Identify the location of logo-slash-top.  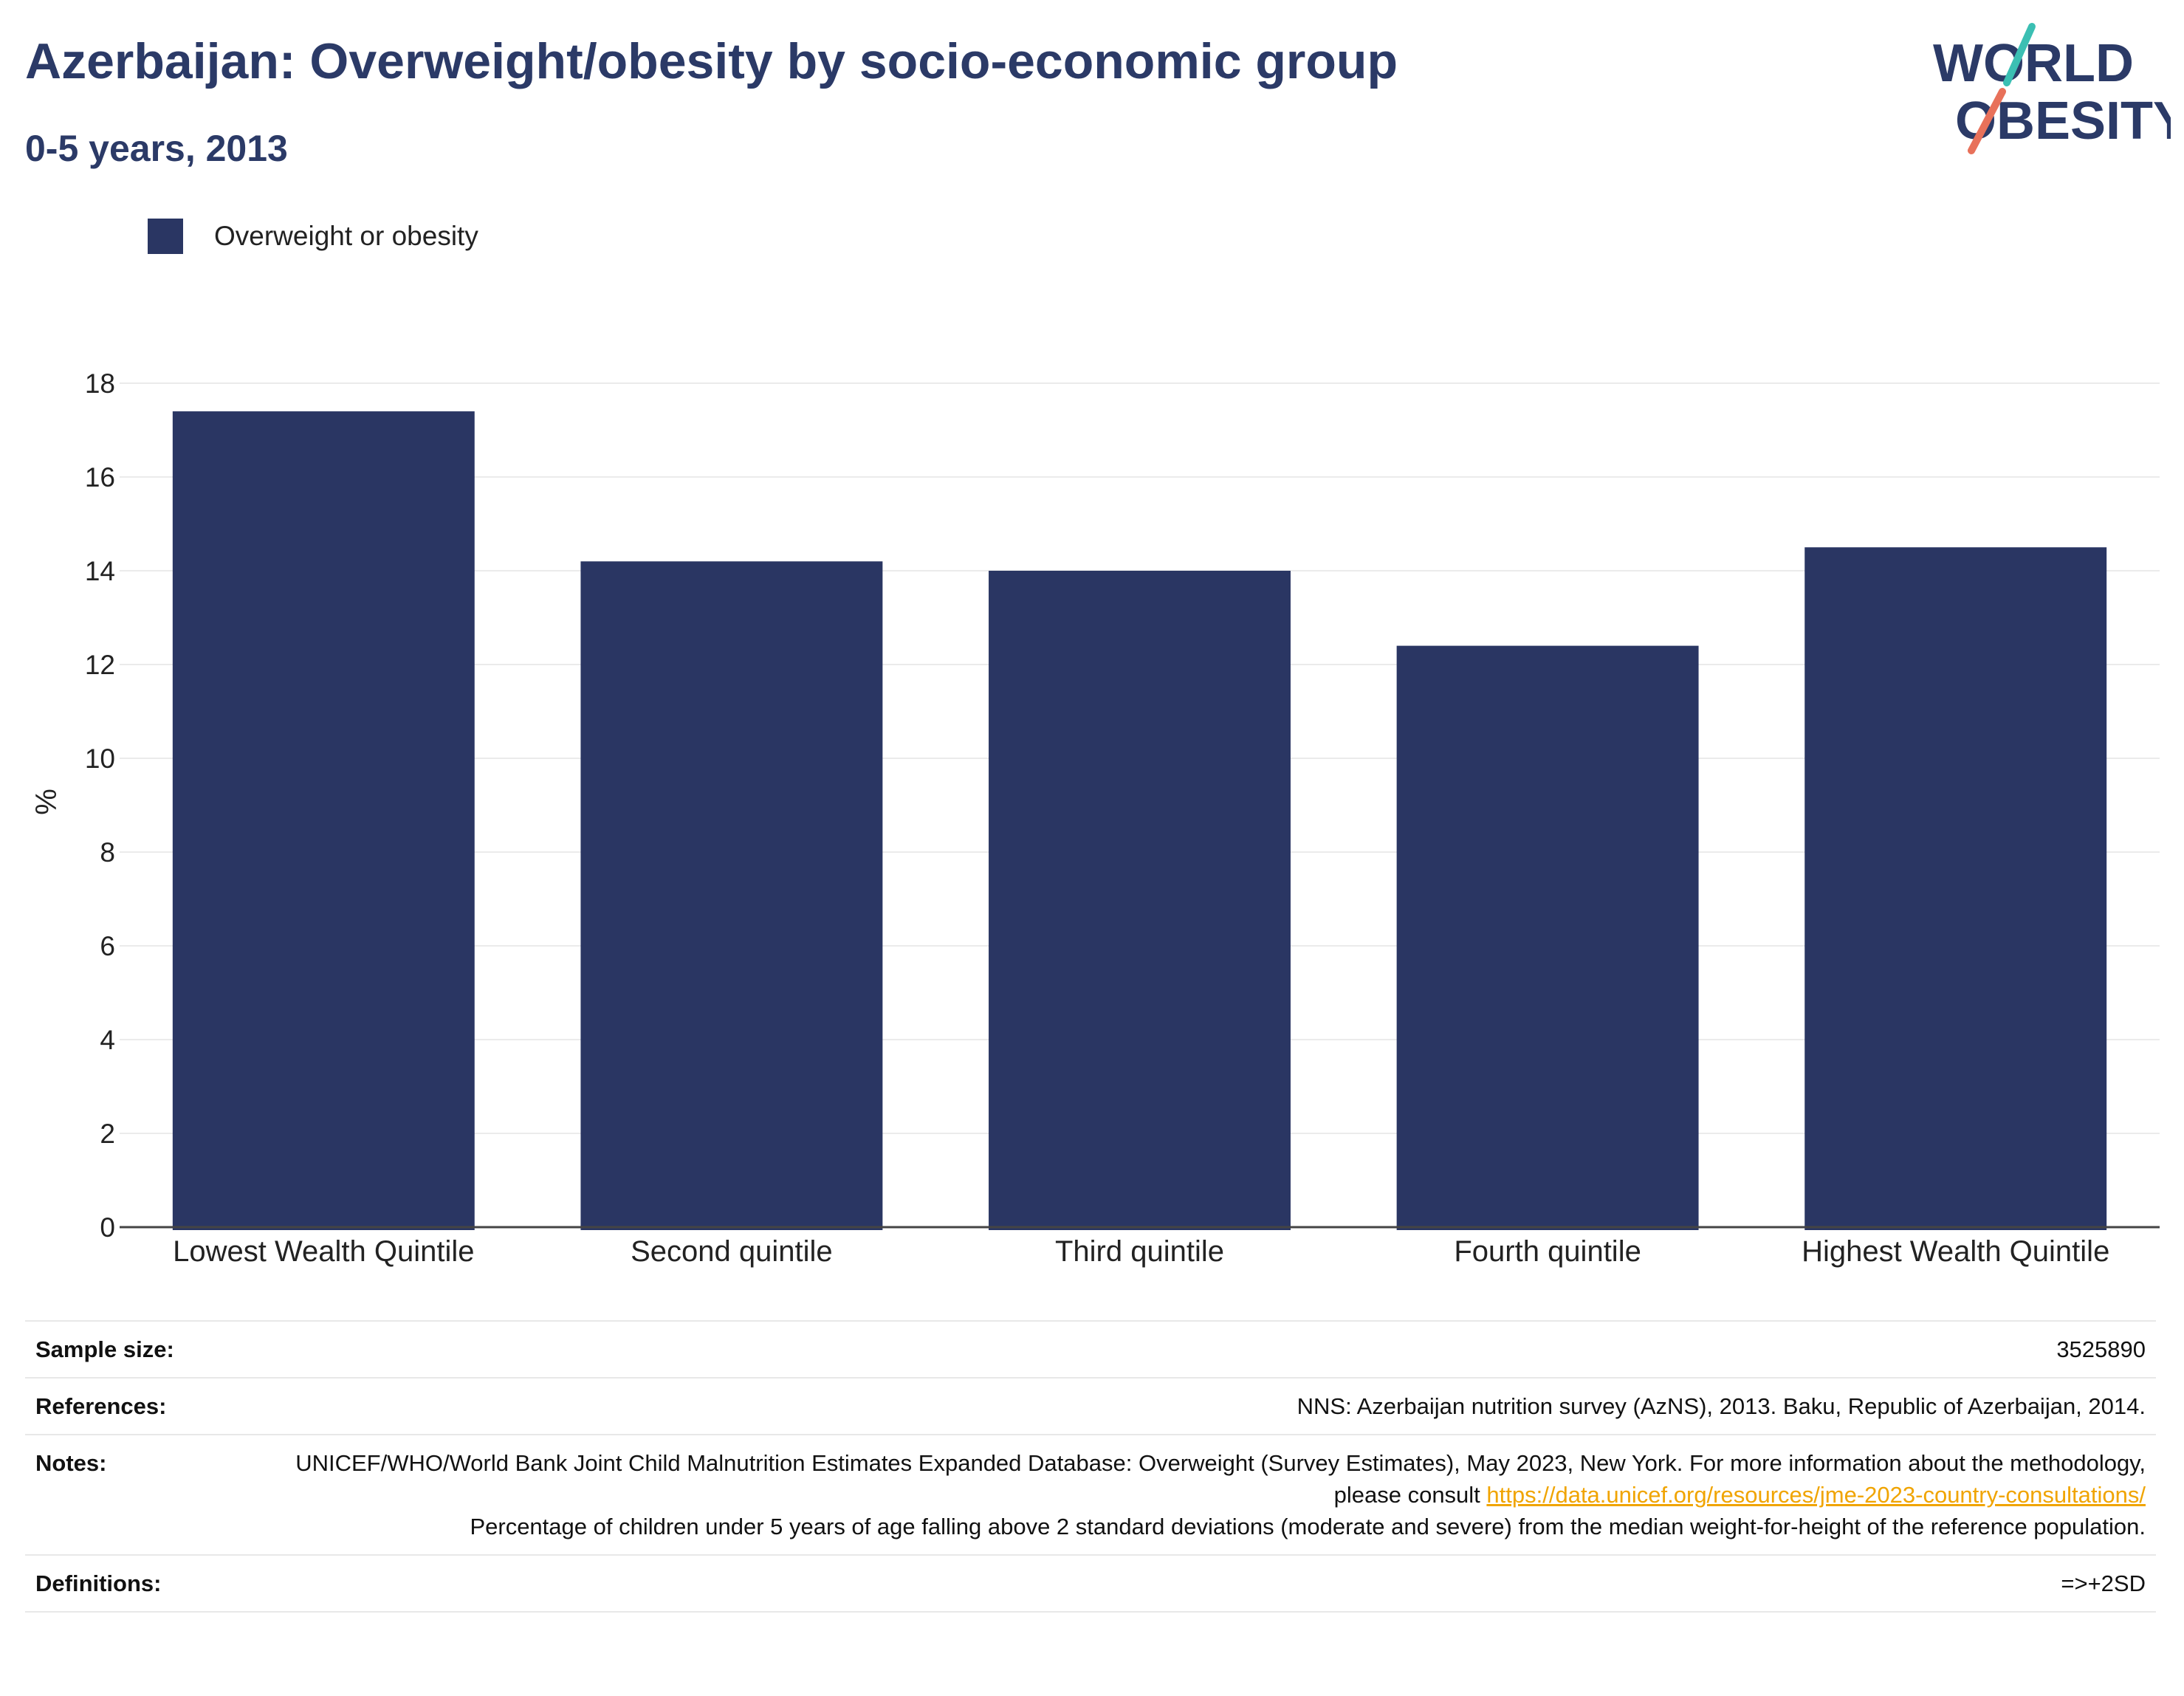
(2020, 54).